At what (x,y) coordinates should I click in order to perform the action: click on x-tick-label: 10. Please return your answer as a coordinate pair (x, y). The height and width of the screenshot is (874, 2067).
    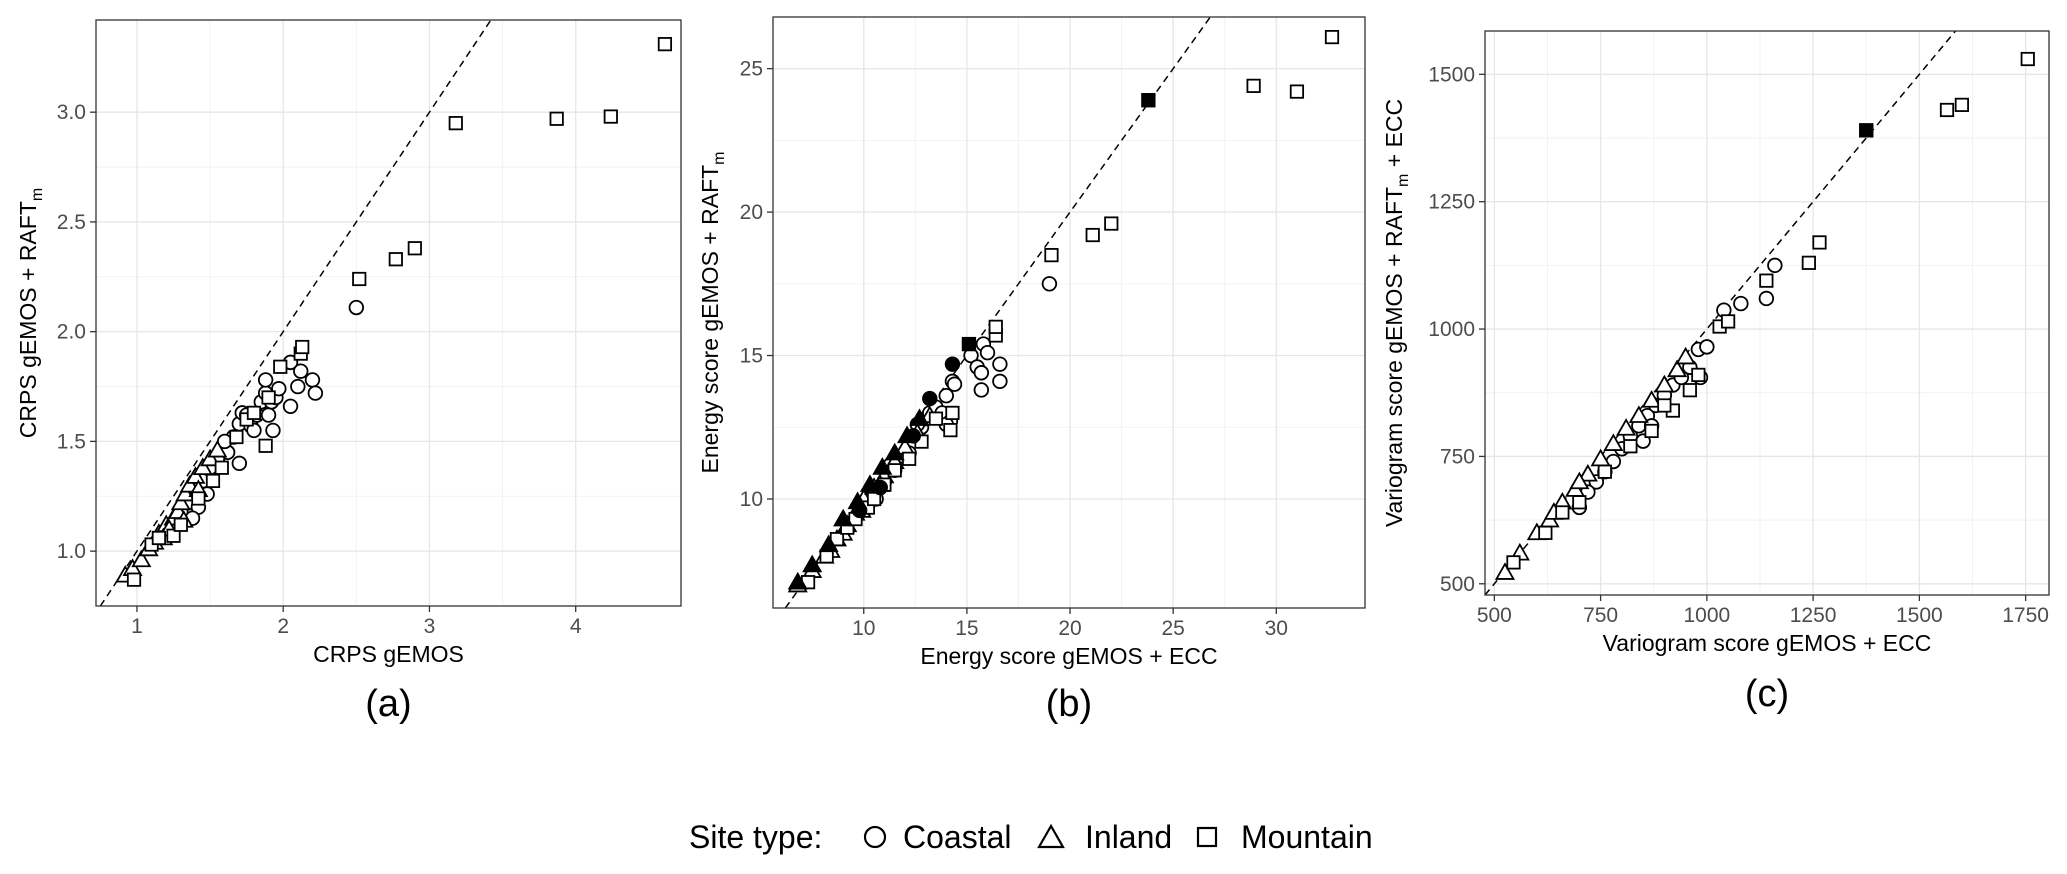
    Looking at the image, I should click on (863, 628).